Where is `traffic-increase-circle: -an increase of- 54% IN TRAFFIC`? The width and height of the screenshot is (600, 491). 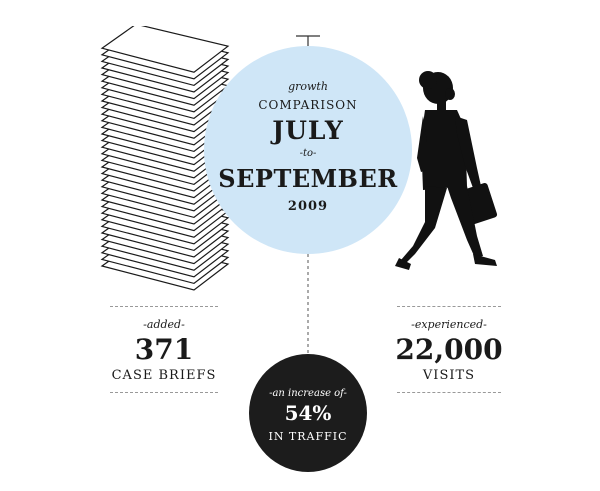 traffic-increase-circle: -an increase of- 54% IN TRAFFIC is located at coordinates (308, 413).